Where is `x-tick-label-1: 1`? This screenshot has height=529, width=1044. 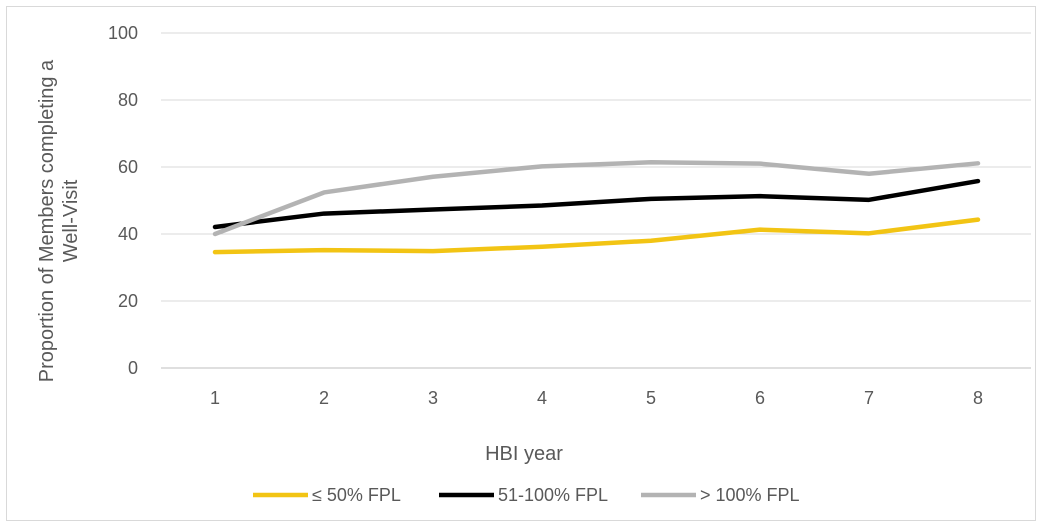 x-tick-label-1: 1 is located at coordinates (215, 398).